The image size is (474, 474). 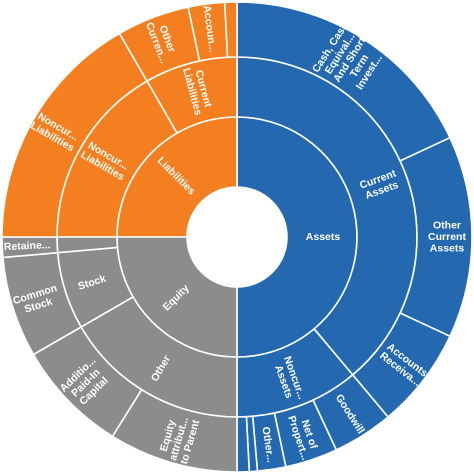 I want to click on center-hole, so click(x=237, y=237).